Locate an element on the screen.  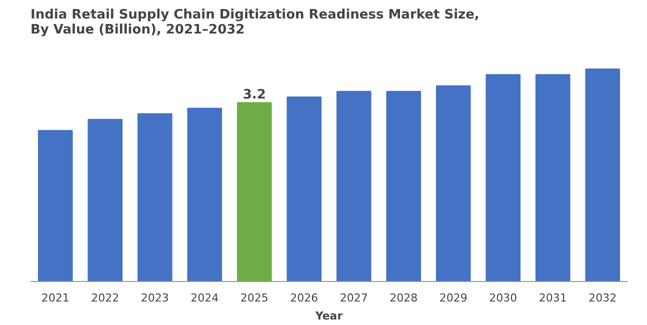
x-tick-label: 2021 is located at coordinates (55, 298).